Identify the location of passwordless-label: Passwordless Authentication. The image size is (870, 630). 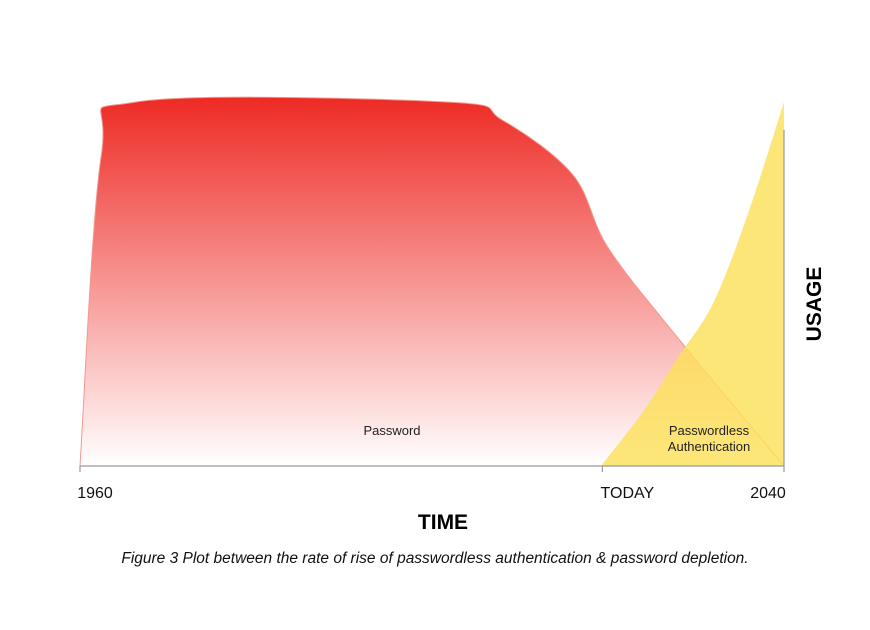
(709, 438).